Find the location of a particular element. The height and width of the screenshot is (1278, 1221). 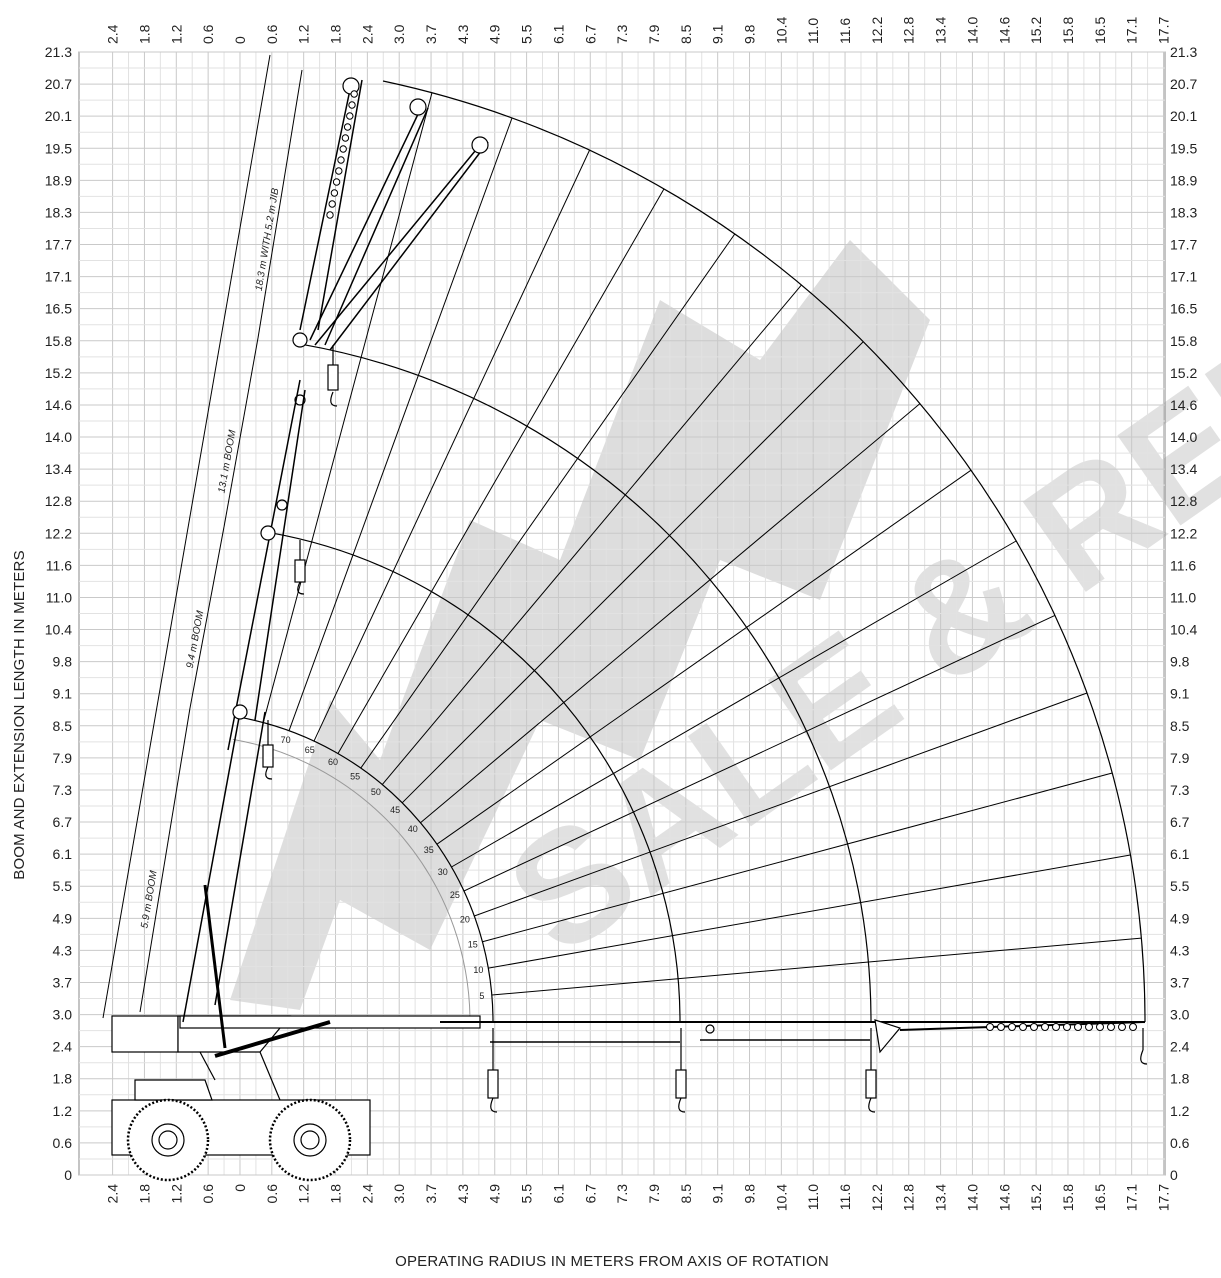

y-tick-label: 4.9 is located at coordinates (1180, 918).